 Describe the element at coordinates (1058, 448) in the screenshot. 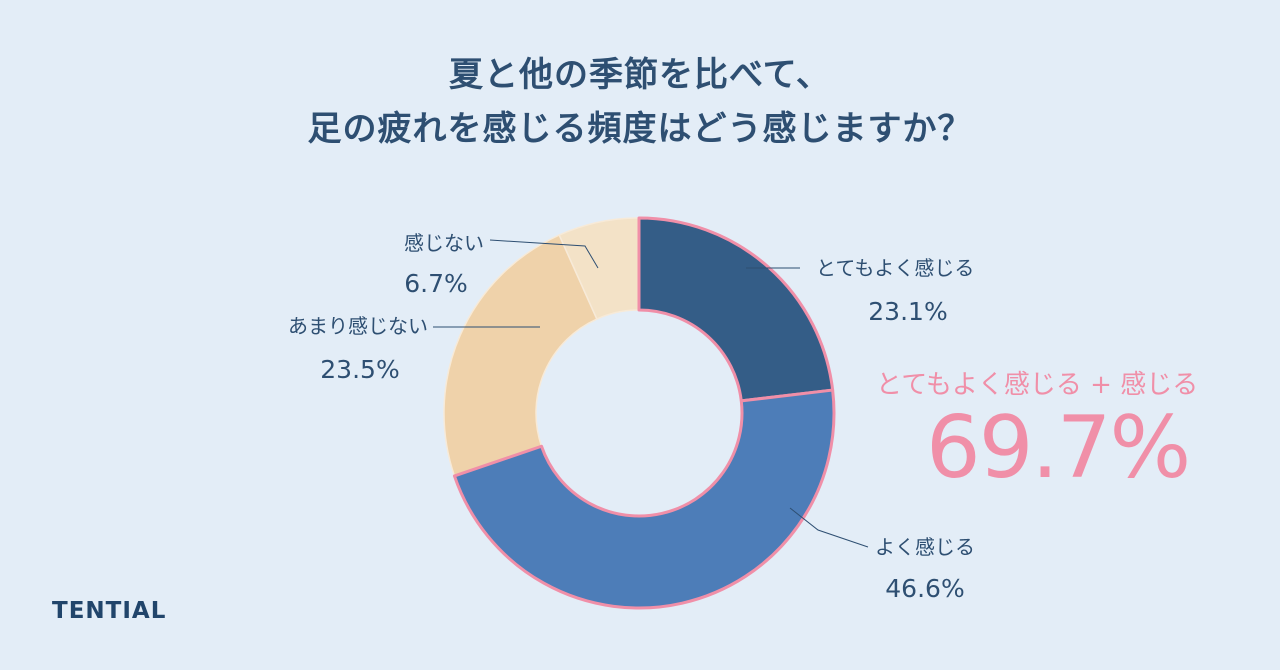

I see `highlight-value: 69.7%` at that location.